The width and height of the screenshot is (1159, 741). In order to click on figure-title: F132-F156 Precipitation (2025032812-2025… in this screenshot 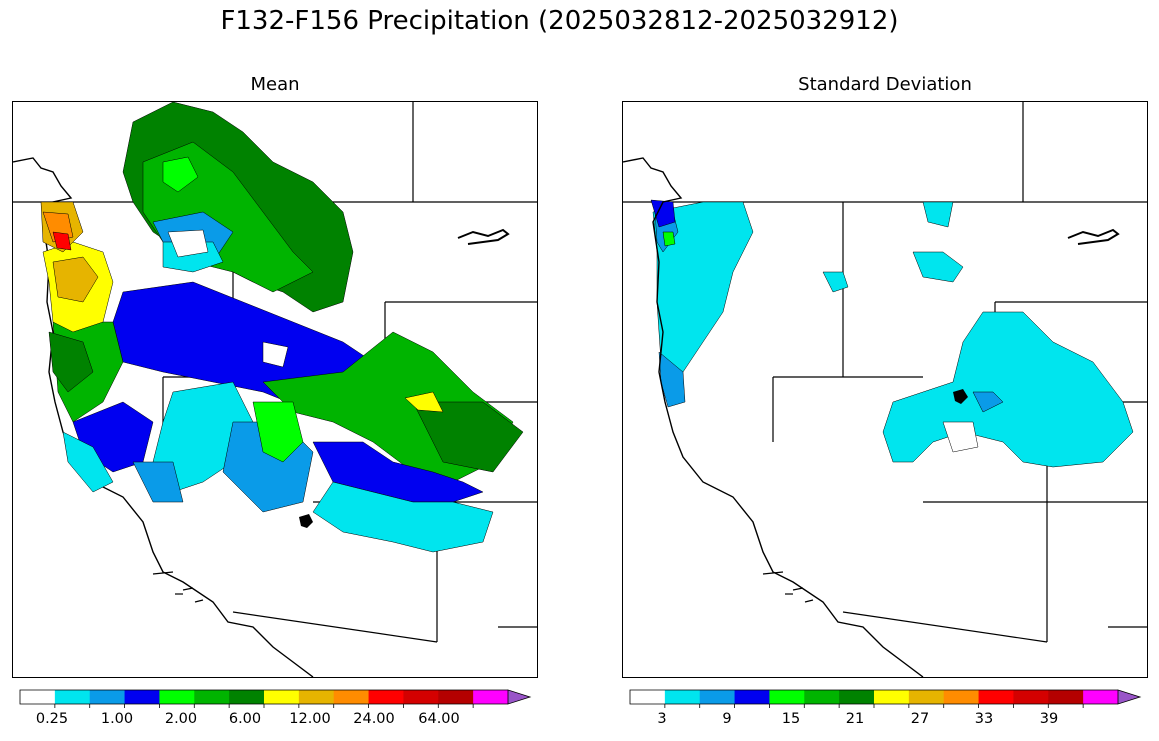, I will do `click(559, 21)`.